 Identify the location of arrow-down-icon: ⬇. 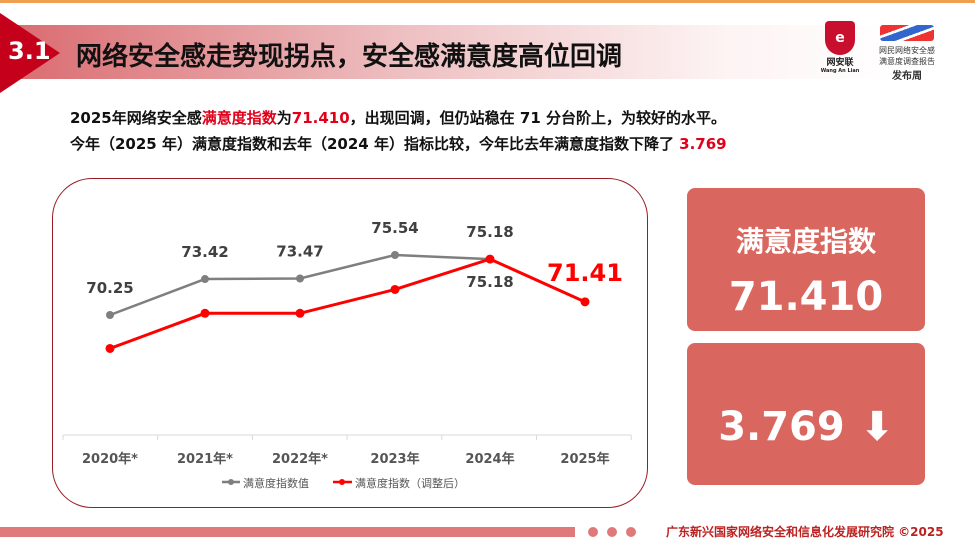
(877, 427).